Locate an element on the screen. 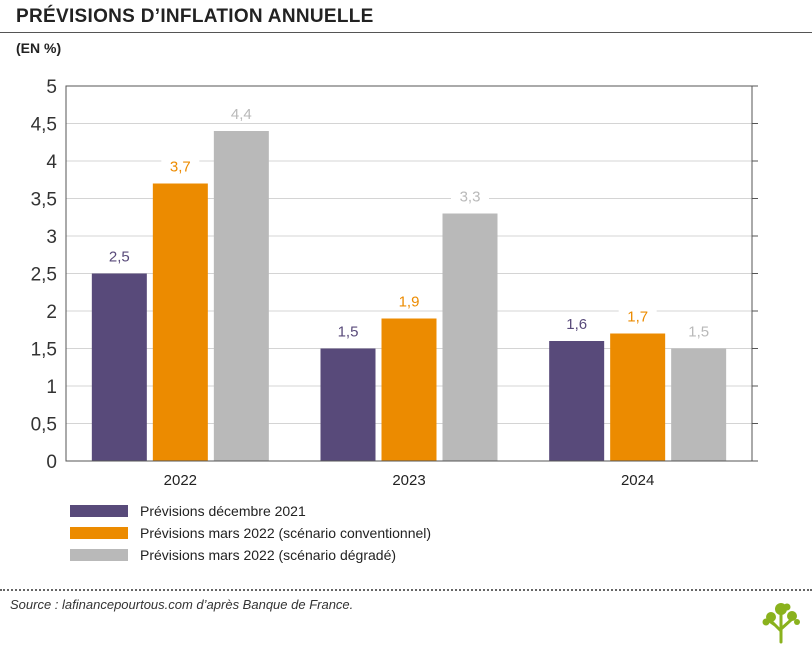 The height and width of the screenshot is (645, 812). data-label: 1,6 is located at coordinates (576, 324).